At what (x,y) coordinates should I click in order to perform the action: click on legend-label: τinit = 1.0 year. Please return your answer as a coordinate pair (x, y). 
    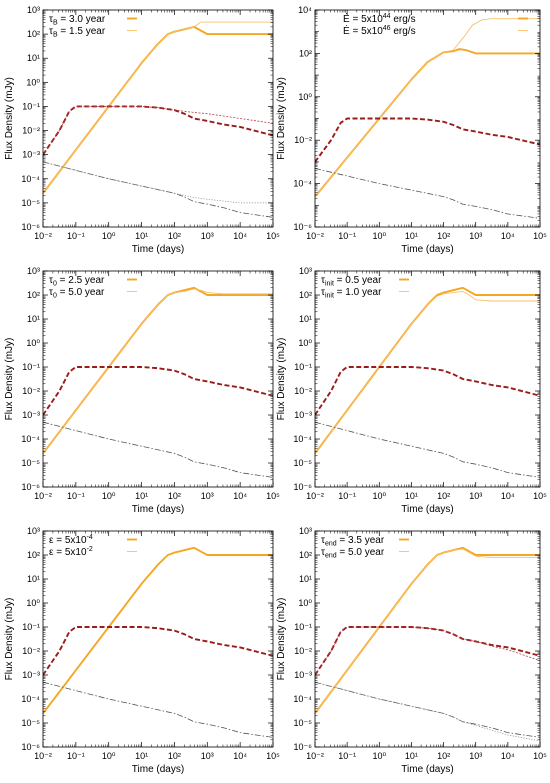
    Looking at the image, I should click on (351, 293).